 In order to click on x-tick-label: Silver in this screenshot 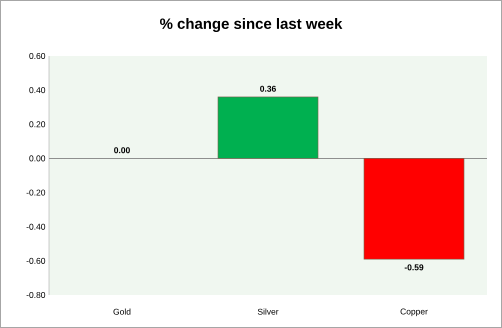, I will do `click(268, 311)`.